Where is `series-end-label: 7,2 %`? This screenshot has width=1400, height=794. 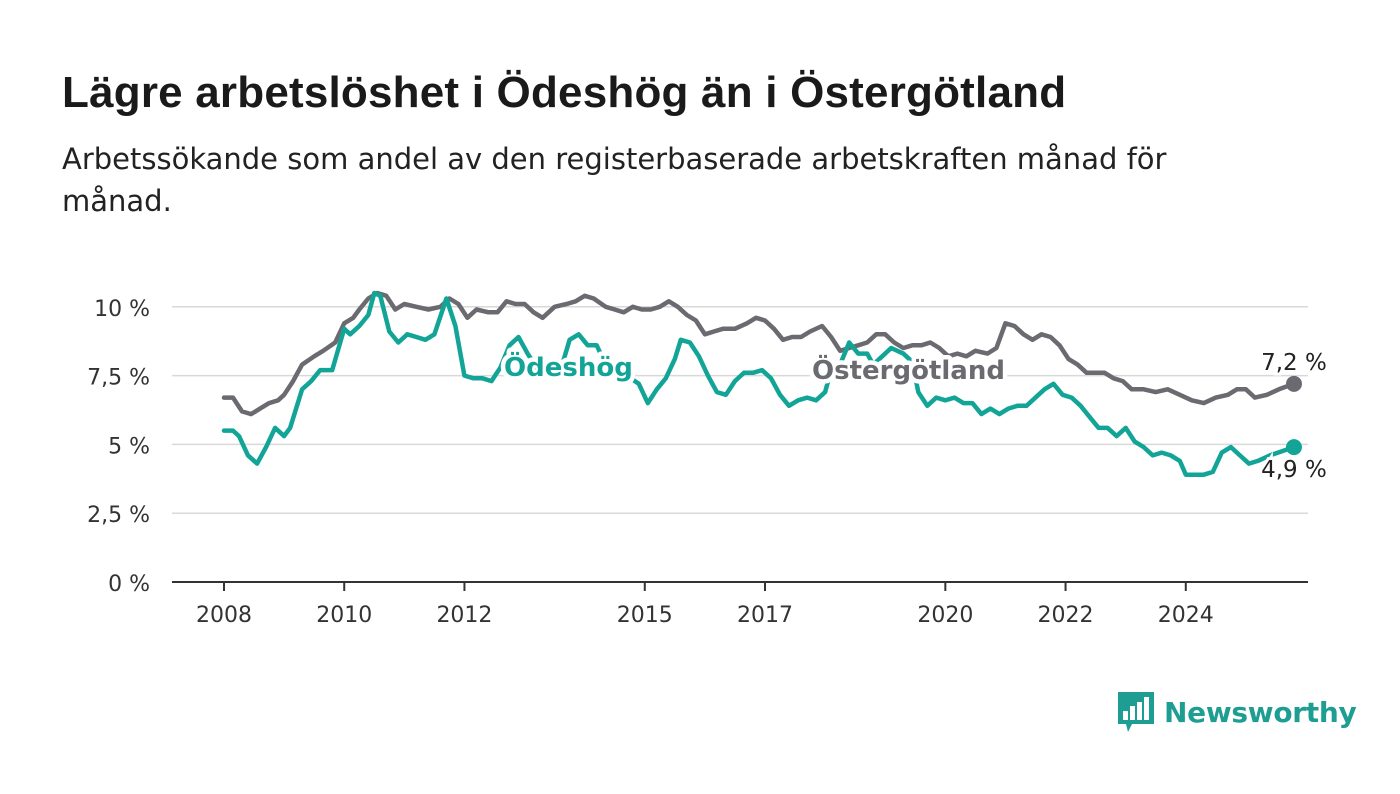 series-end-label: 7,2 % is located at coordinates (1294, 363).